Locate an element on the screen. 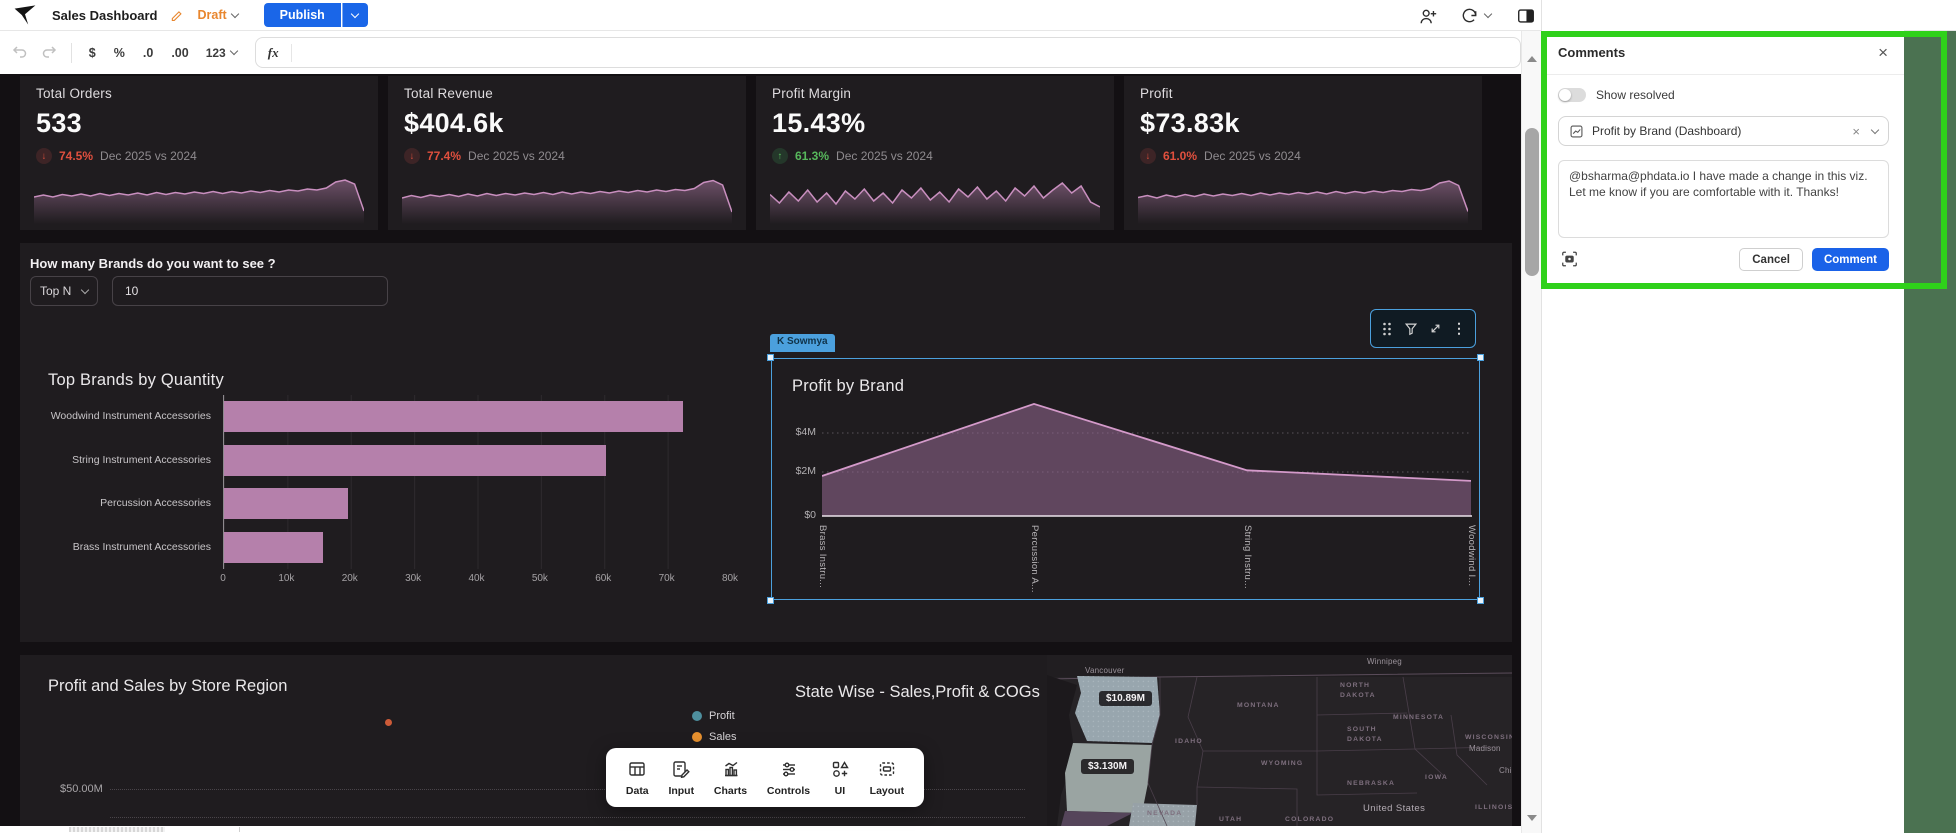 This screenshot has width=1956, height=833. legend-item: Profit is located at coordinates (714, 716).